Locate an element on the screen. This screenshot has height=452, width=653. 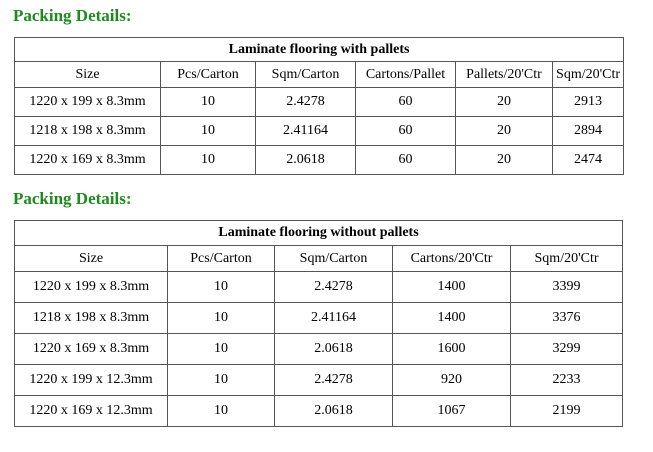
section-heading-with-pallets: Packing Details: is located at coordinates (72, 15).